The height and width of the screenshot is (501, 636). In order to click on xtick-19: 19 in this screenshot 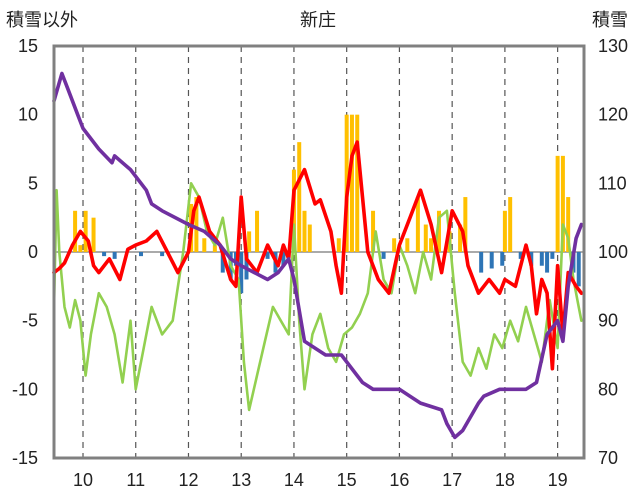, I will do `click(558, 480)`.